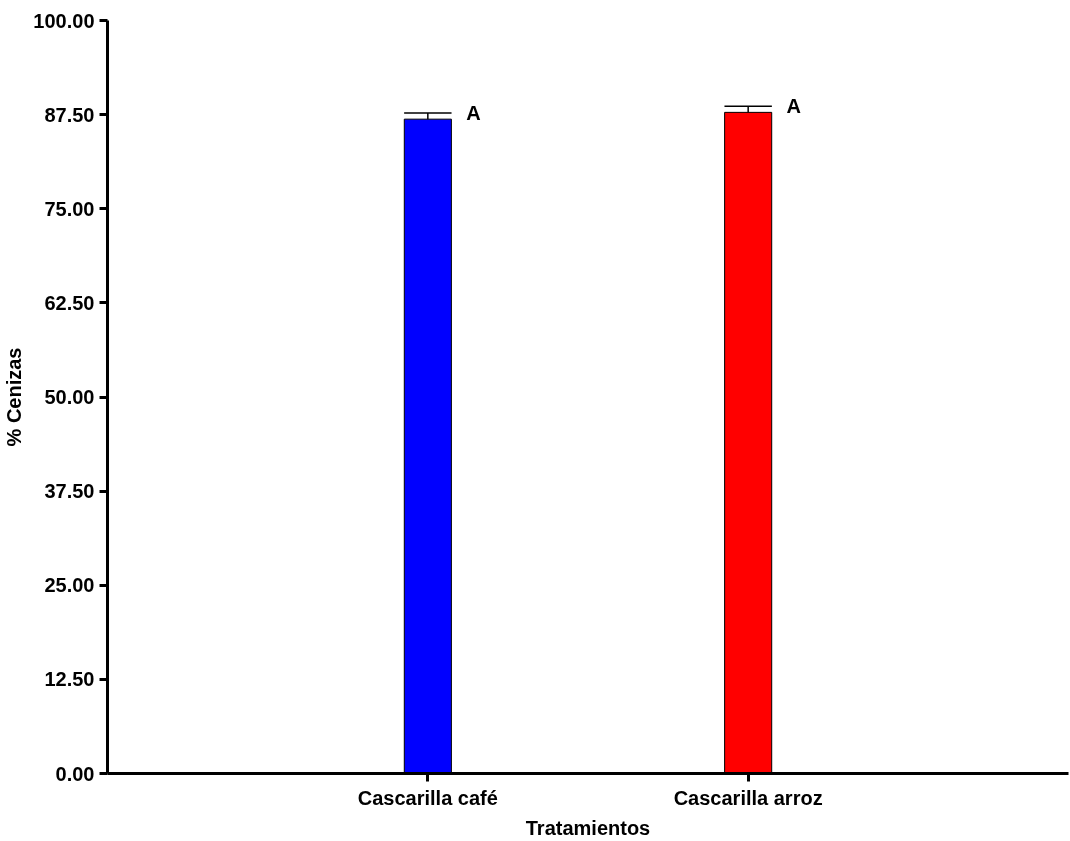 This screenshot has width=1070, height=841. I want to click on y-tick-label: 25.00, so click(69, 585).